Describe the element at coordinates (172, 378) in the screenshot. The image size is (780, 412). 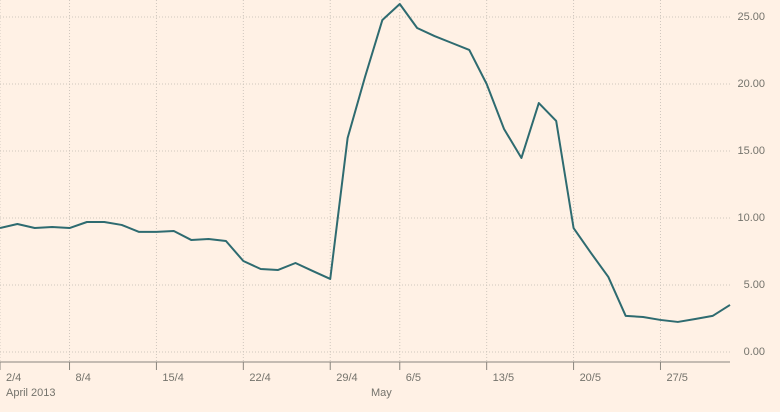
I see `x-tick-label: 15/4` at that location.